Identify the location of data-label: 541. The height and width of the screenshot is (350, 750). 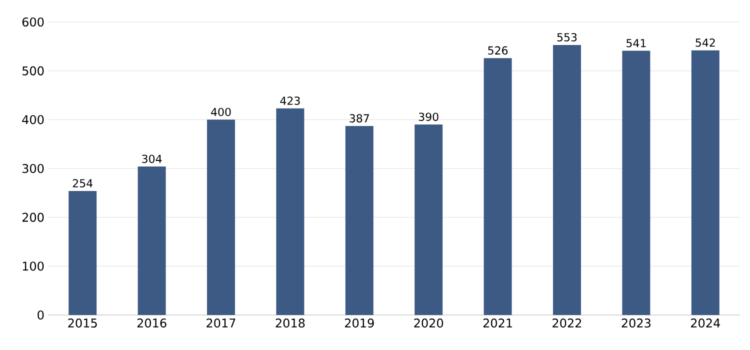
(636, 43).